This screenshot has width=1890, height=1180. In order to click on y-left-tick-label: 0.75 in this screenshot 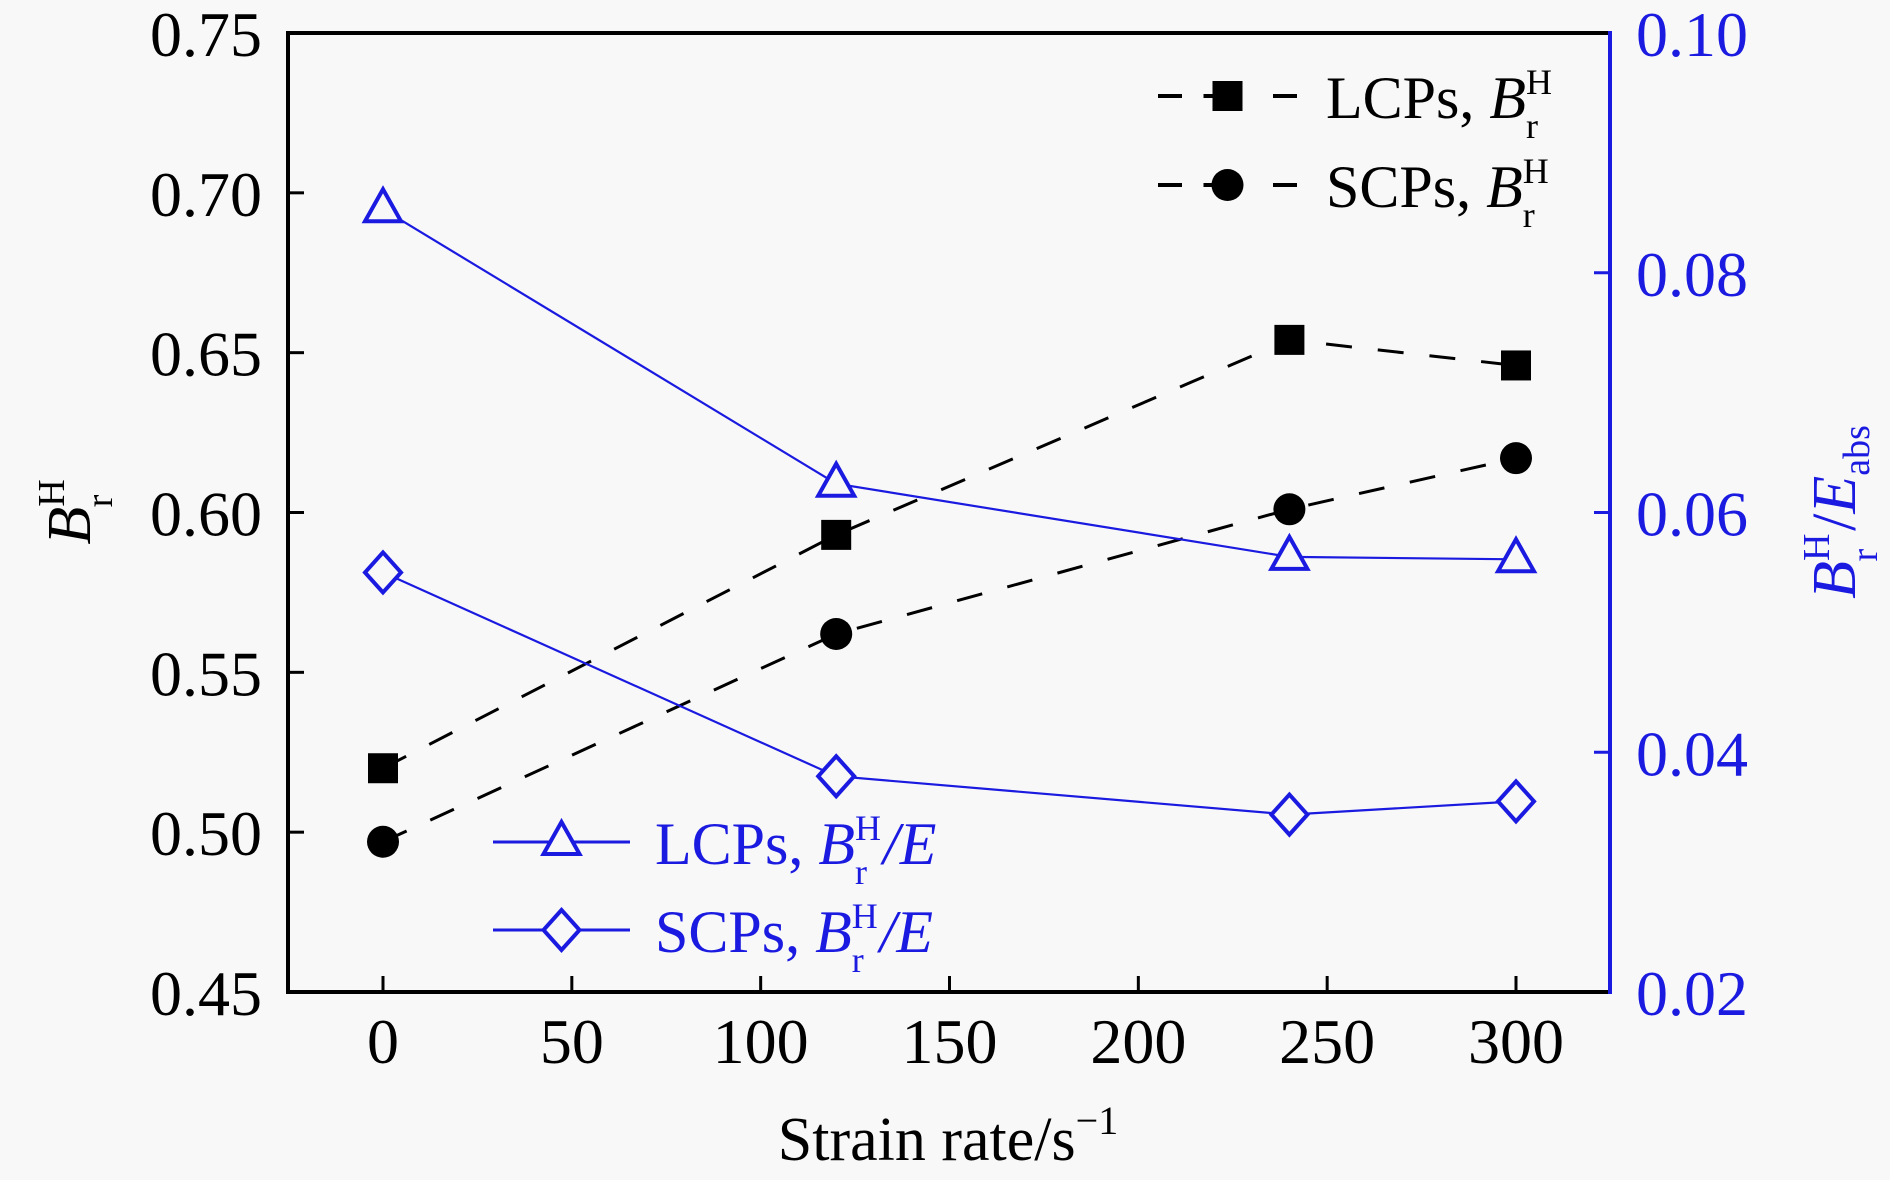, I will do `click(206, 35)`.